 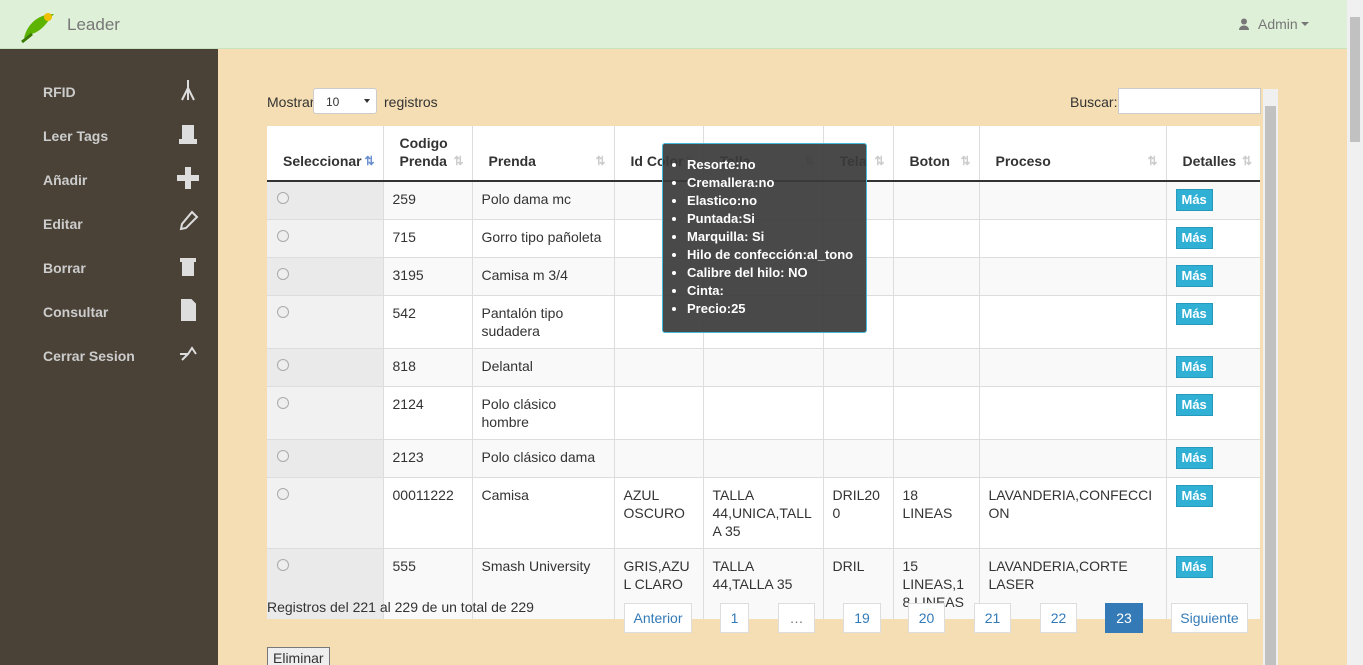 What do you see at coordinates (542, 154) in the screenshot?
I see `column-header: Prenda ⇅` at bounding box center [542, 154].